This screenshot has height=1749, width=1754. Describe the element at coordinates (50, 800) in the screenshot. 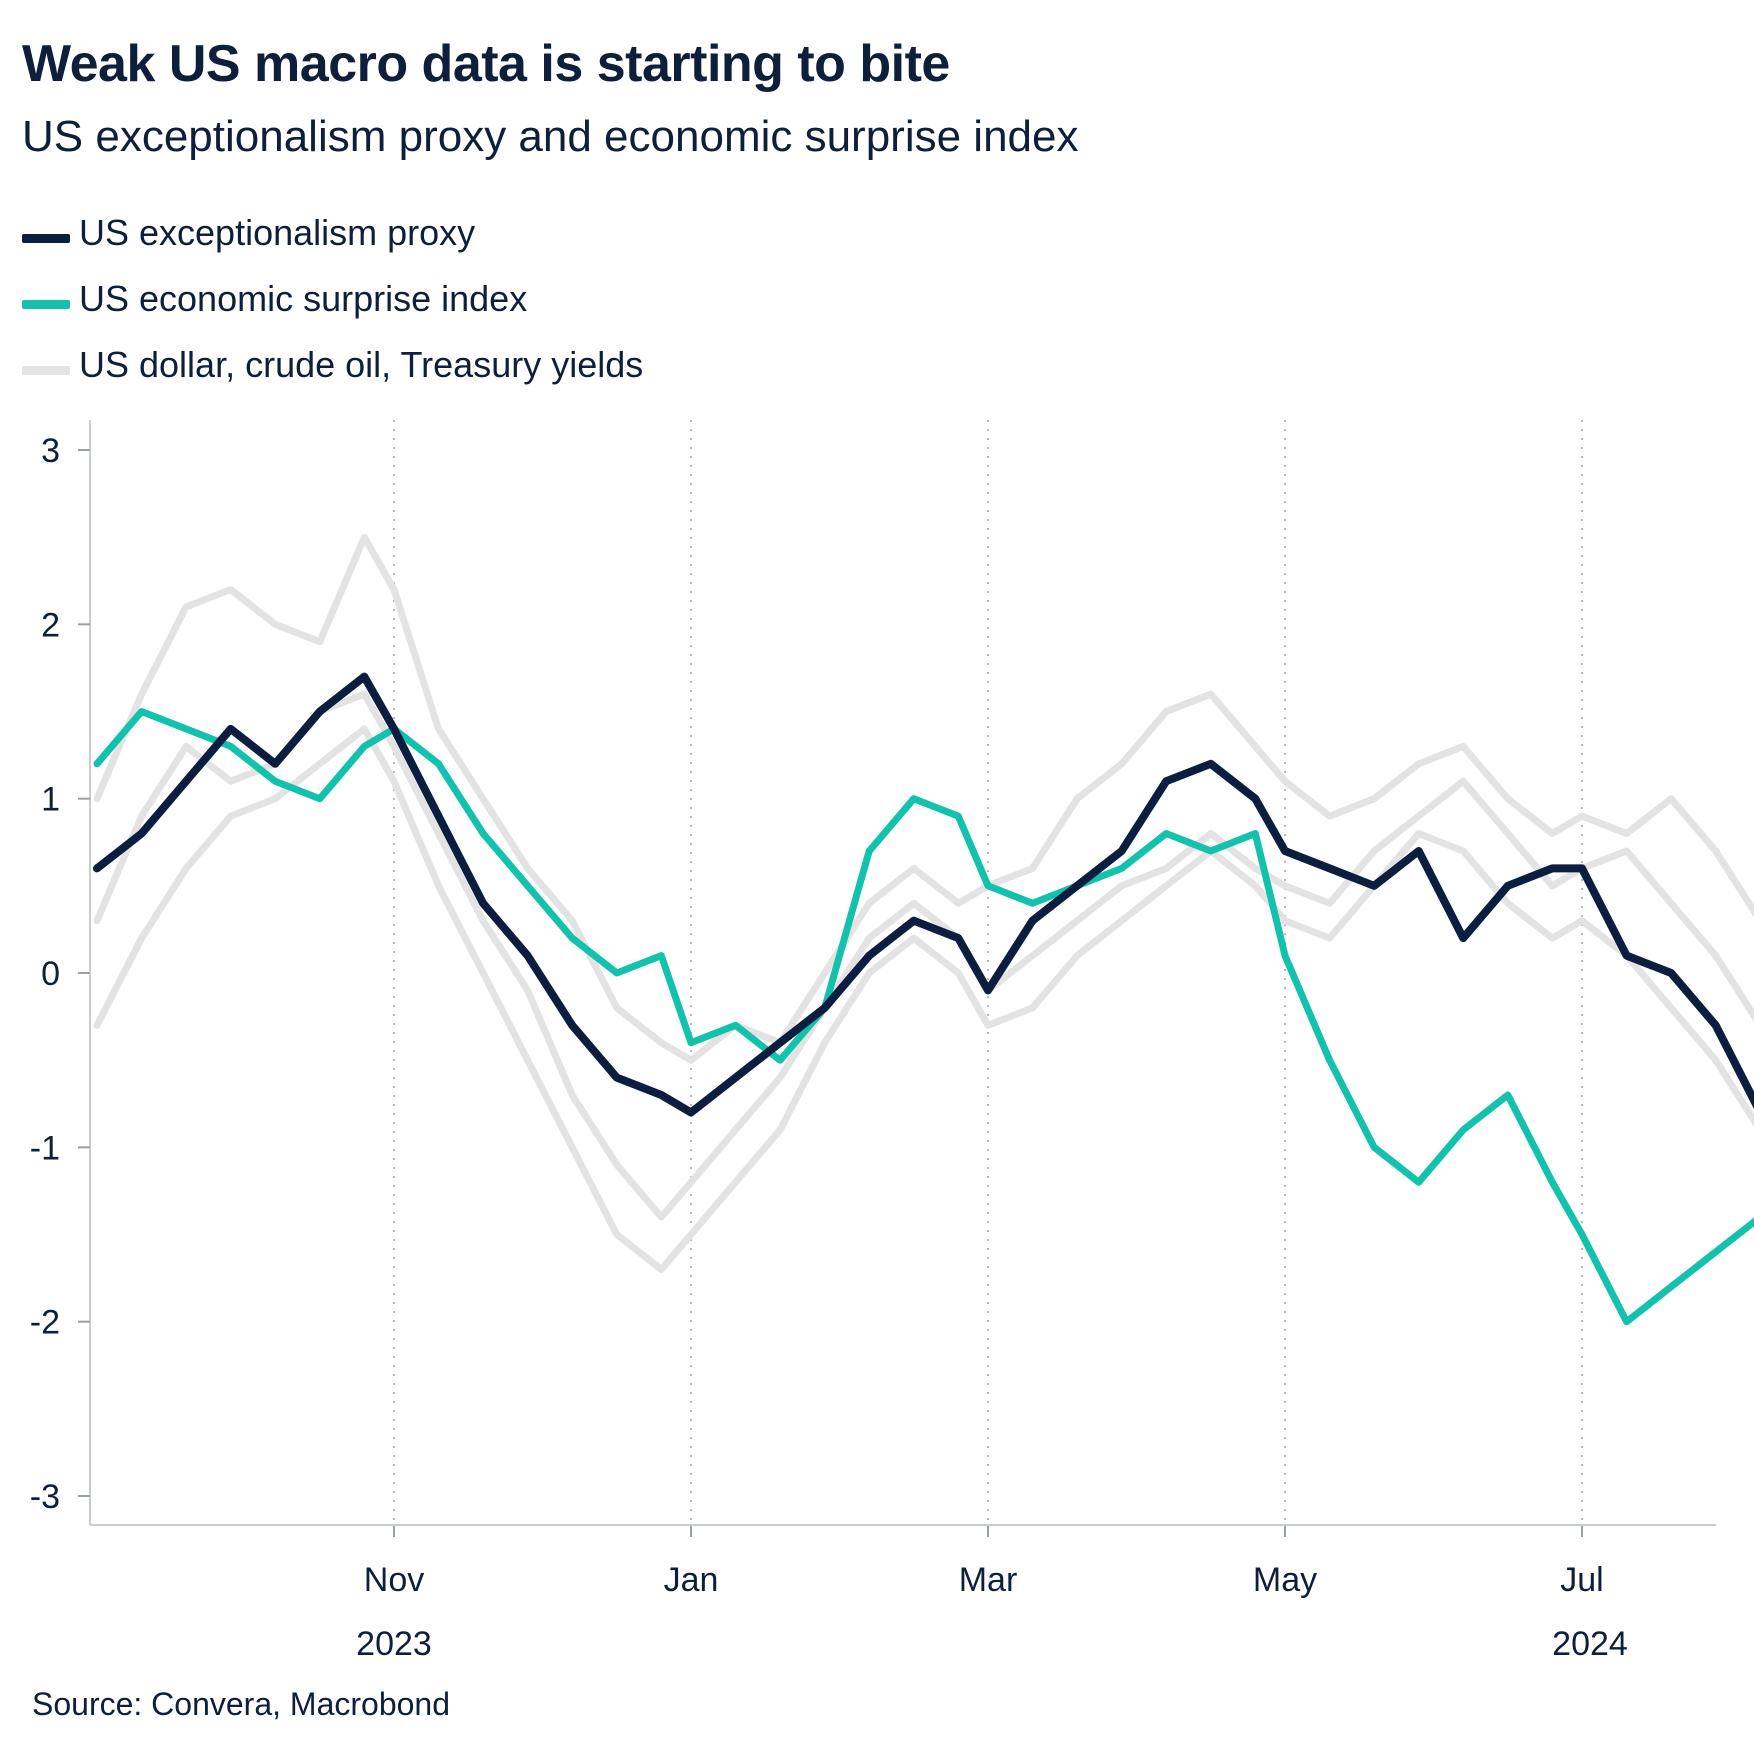

I see `y-tick-label: 1` at that location.